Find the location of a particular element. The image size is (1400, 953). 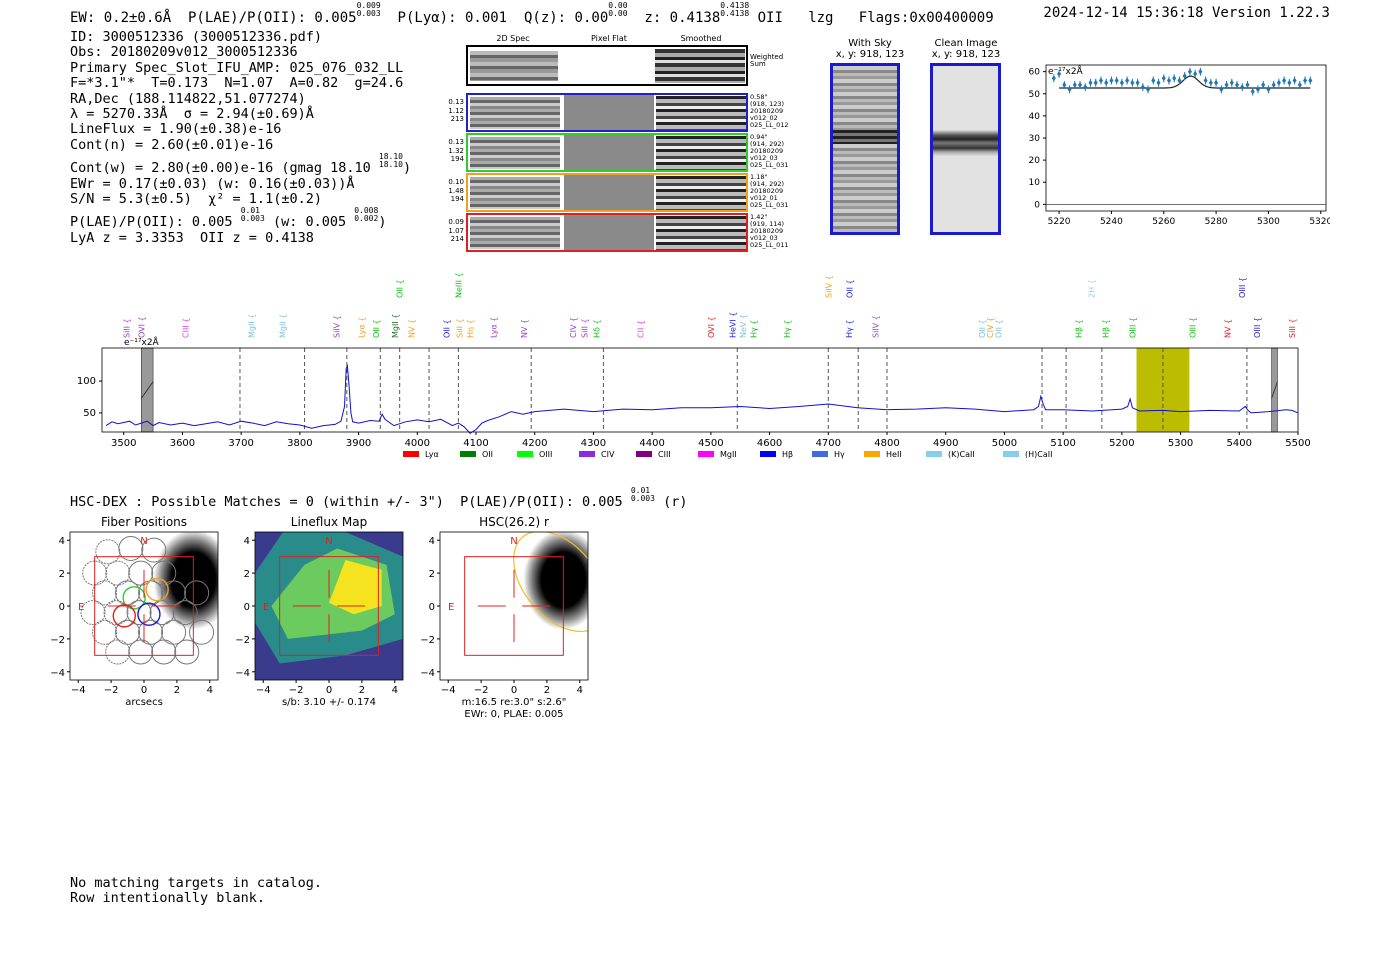

spectrum-top-line-label: OII { is located at coordinates (849, 288).